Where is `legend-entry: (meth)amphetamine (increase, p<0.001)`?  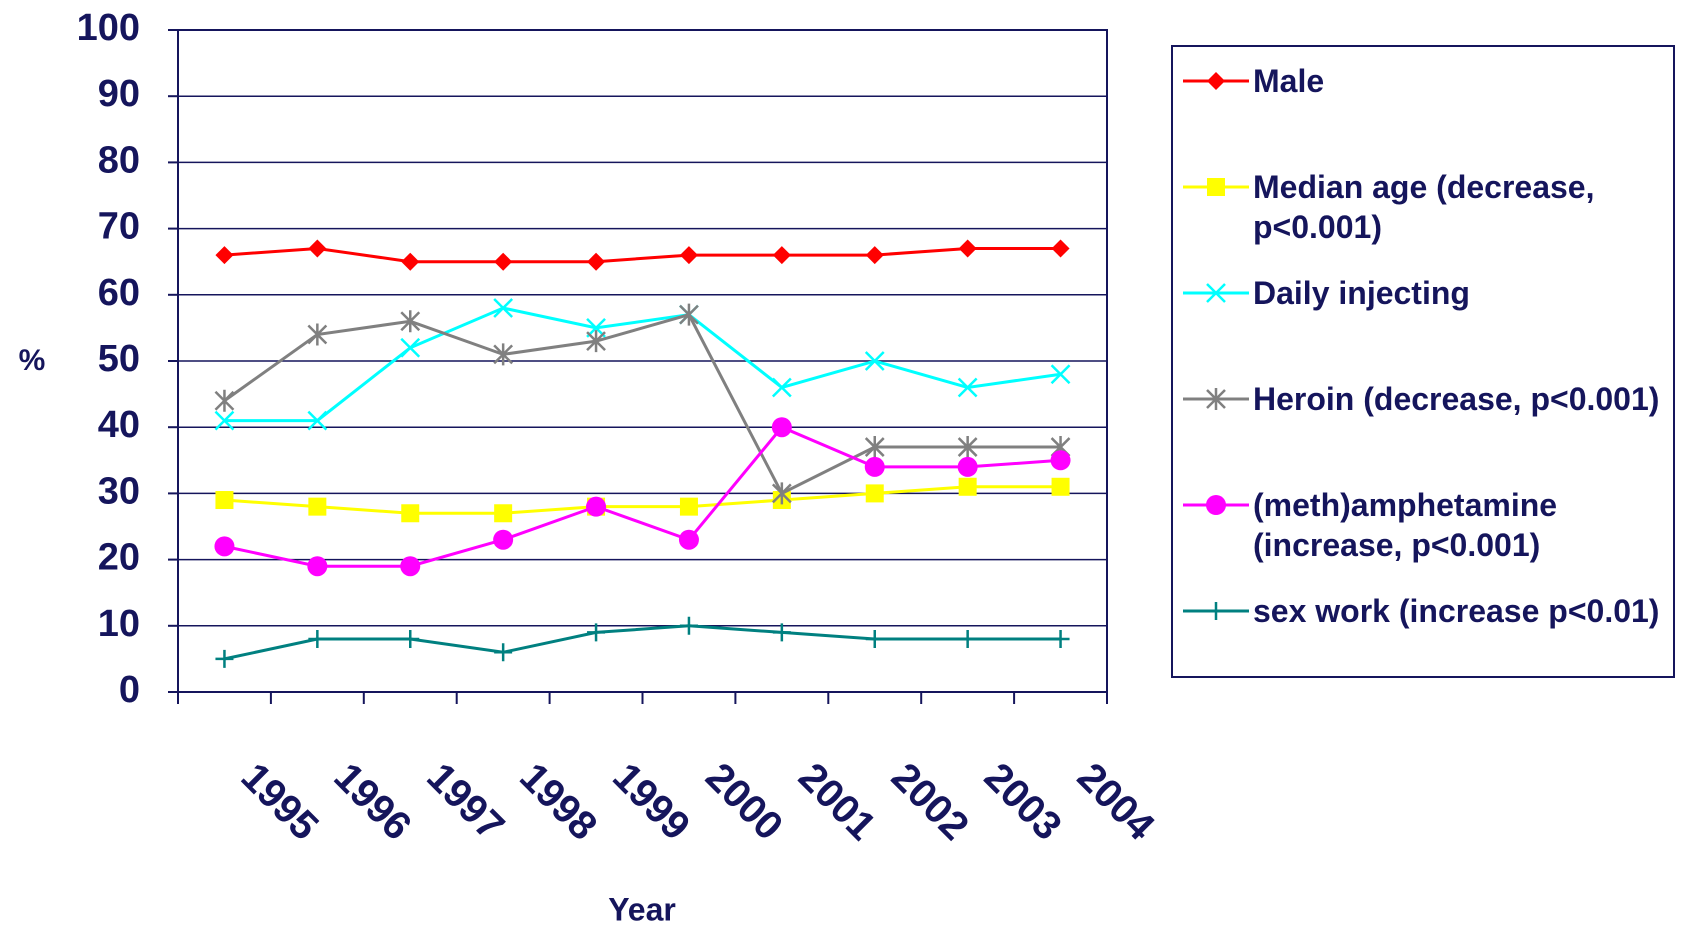
legend-entry: (meth)amphetamine (increase, p<0.001) is located at coordinates (1423, 538).